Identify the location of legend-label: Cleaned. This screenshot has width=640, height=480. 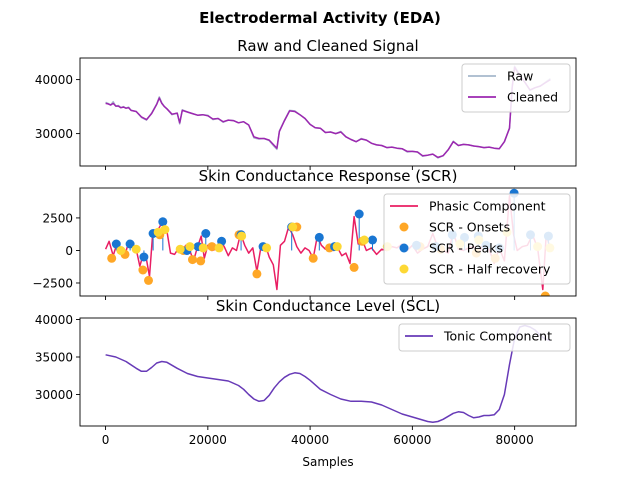
(532, 97).